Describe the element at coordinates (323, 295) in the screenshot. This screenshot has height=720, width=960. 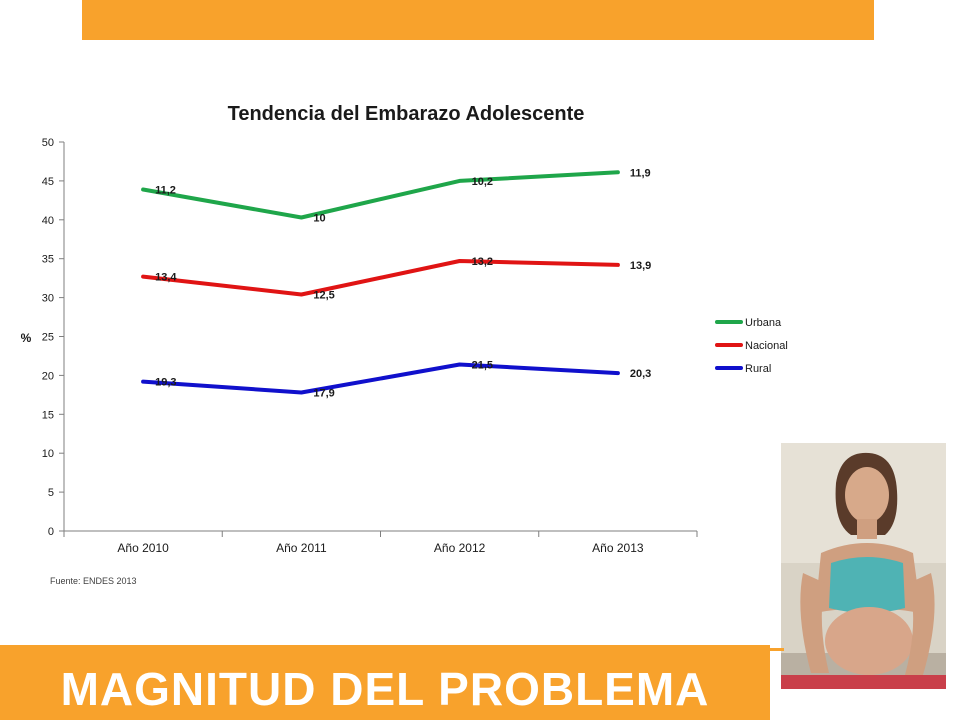
I see `data-label: 12,5` at that location.